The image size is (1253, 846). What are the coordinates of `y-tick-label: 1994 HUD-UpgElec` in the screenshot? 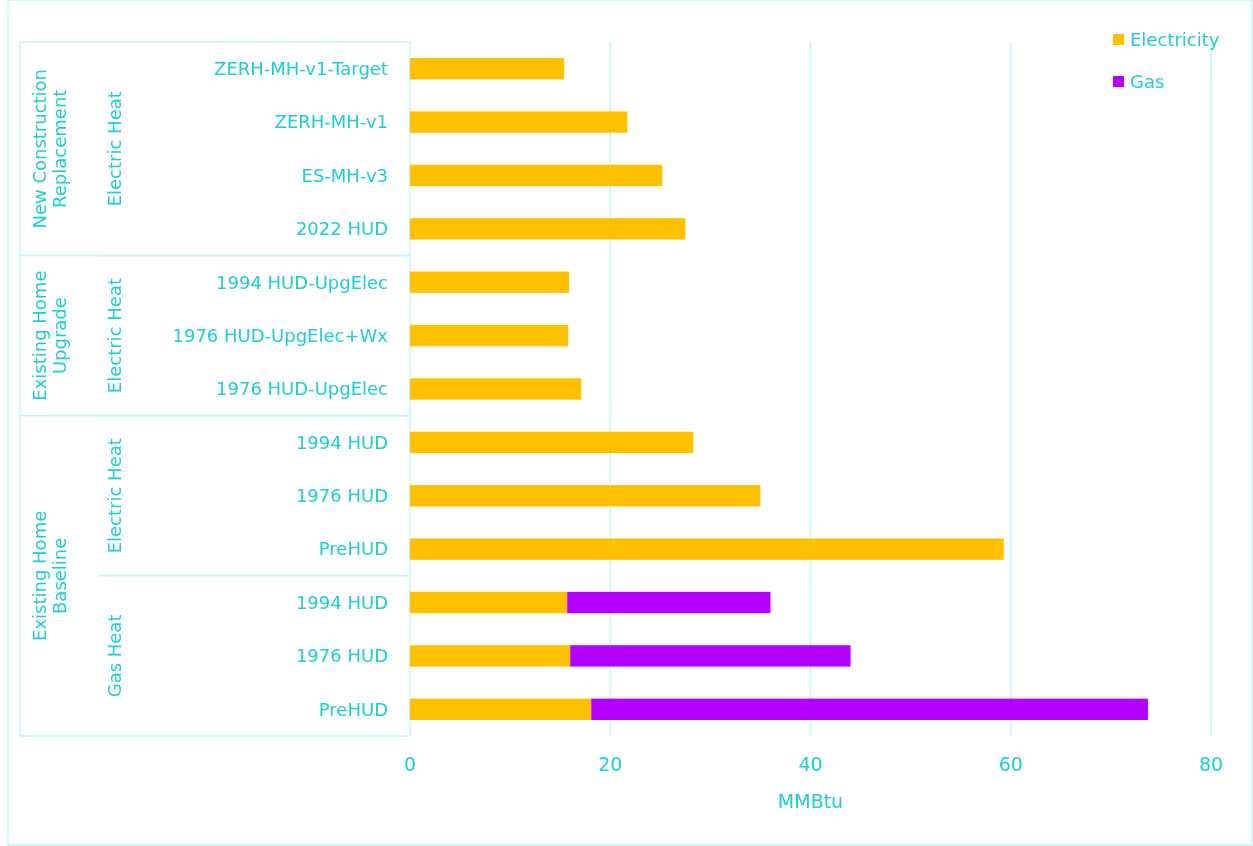 It's located at (302, 282).